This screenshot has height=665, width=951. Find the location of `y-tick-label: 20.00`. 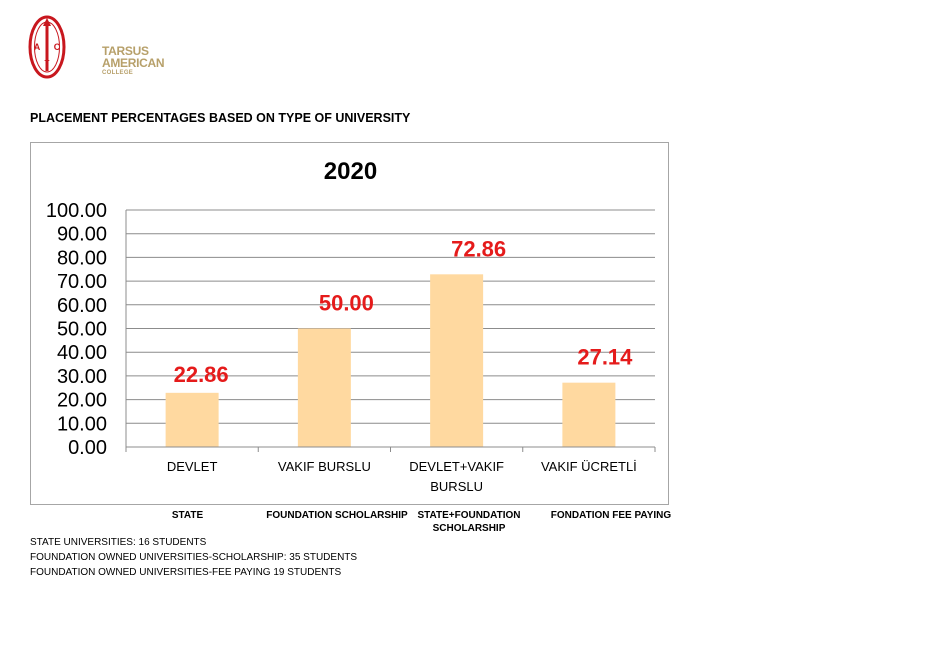

y-tick-label: 20.00 is located at coordinates (82, 401).